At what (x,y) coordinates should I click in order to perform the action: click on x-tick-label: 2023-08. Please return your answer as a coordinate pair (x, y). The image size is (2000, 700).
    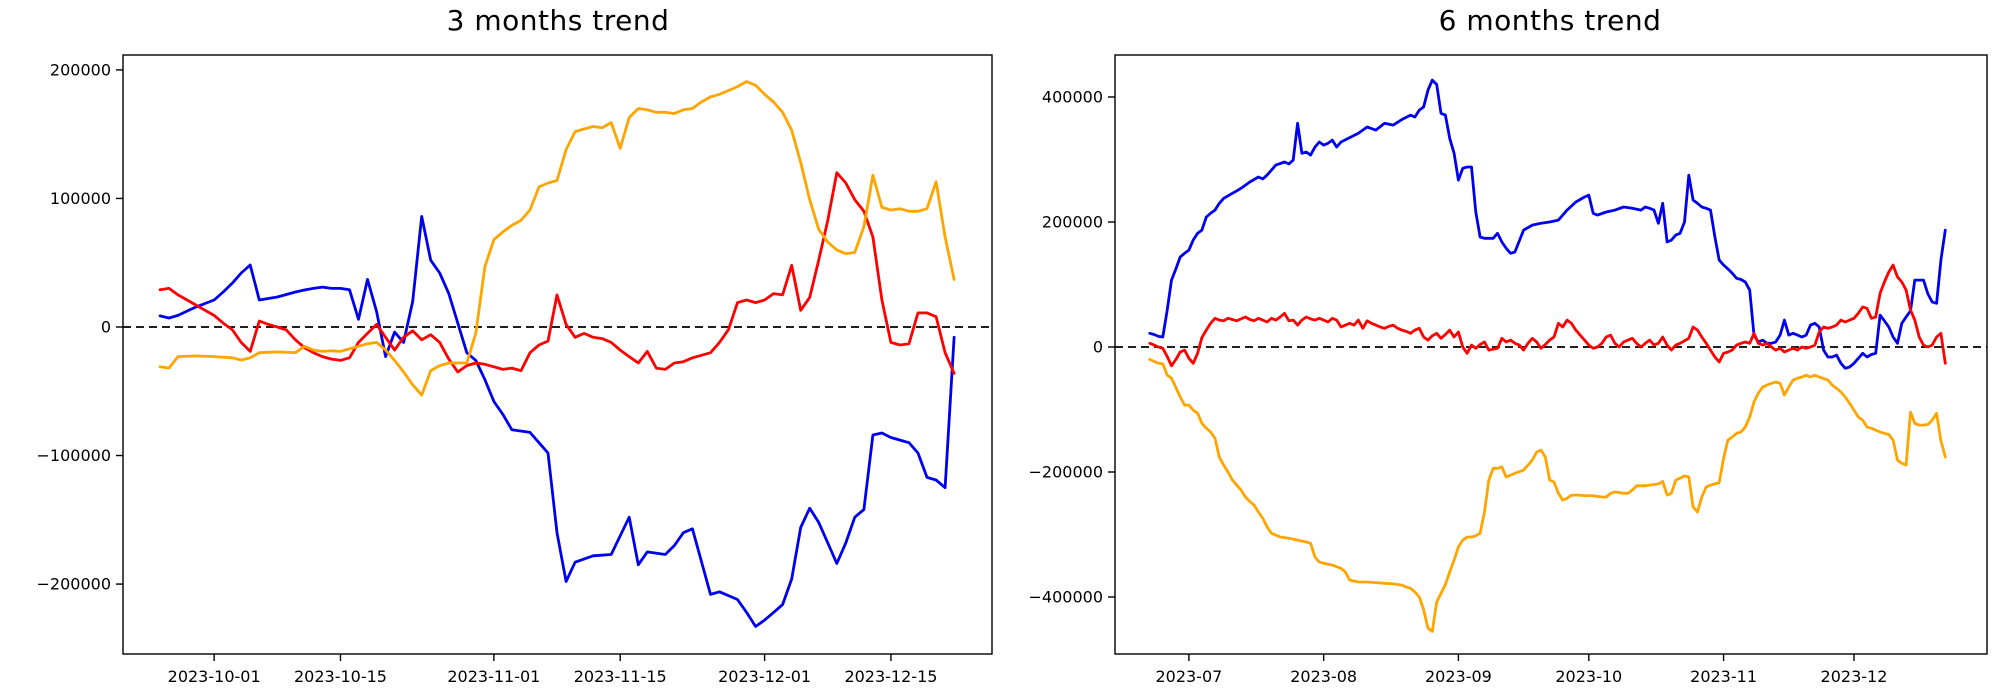
    Looking at the image, I should click on (1323, 676).